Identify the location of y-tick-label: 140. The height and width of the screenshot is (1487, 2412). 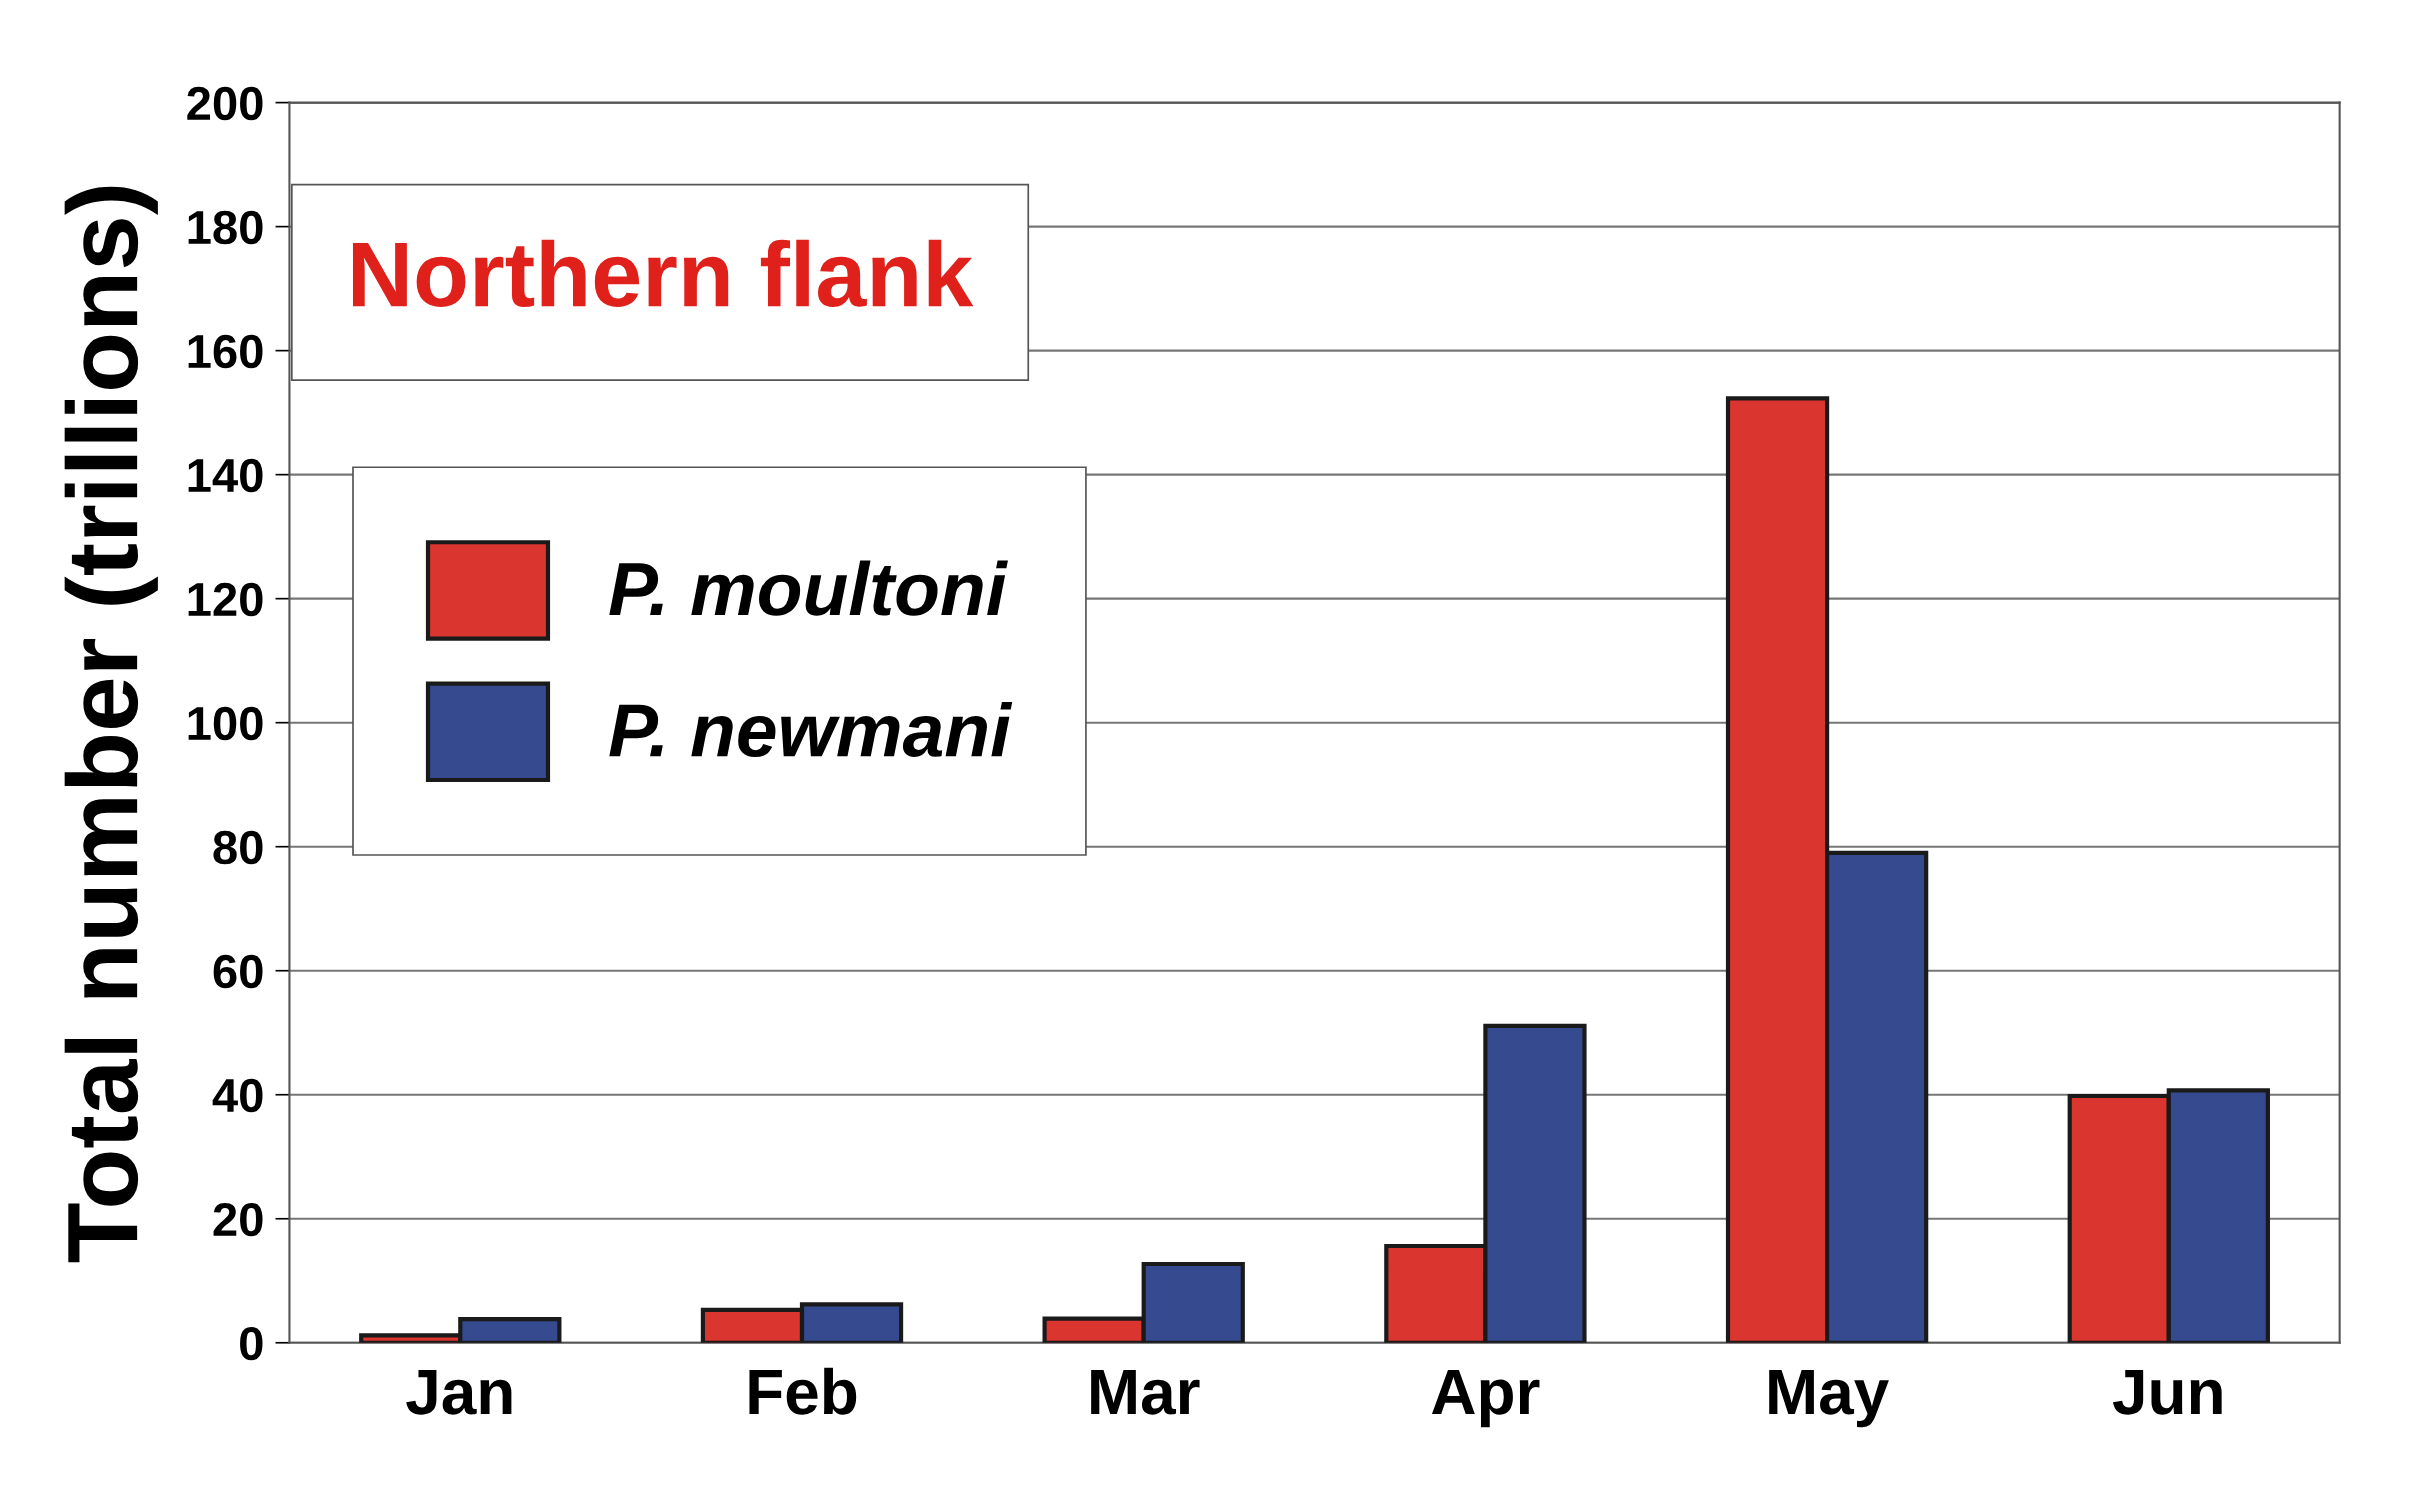
(225, 475).